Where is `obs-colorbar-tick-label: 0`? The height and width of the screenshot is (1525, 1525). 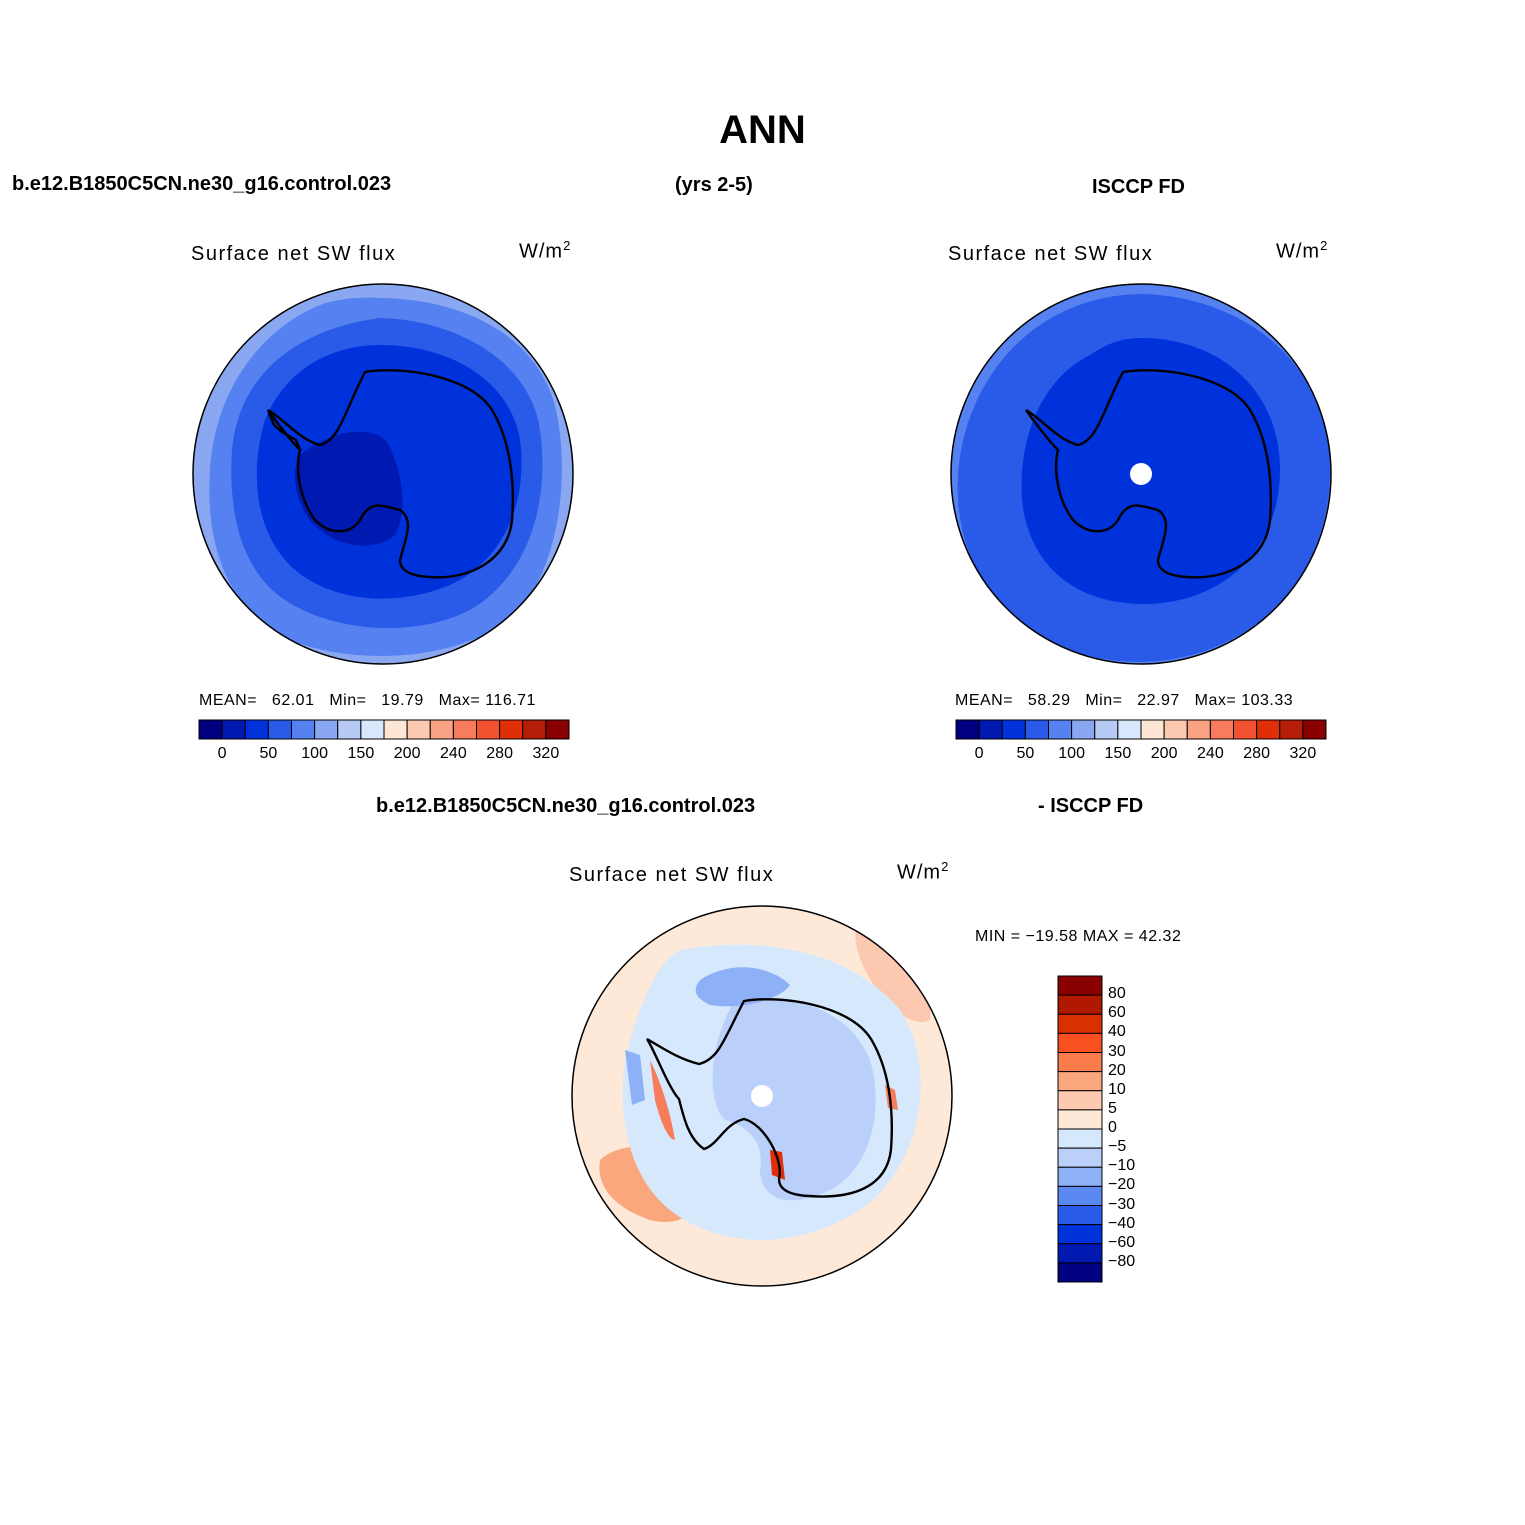 obs-colorbar-tick-label: 0 is located at coordinates (979, 753).